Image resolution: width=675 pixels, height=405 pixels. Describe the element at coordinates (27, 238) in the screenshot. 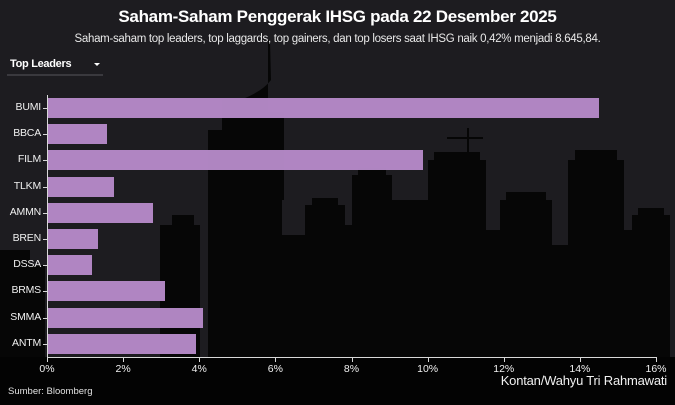

I see `y-tick-label: BREN` at that location.